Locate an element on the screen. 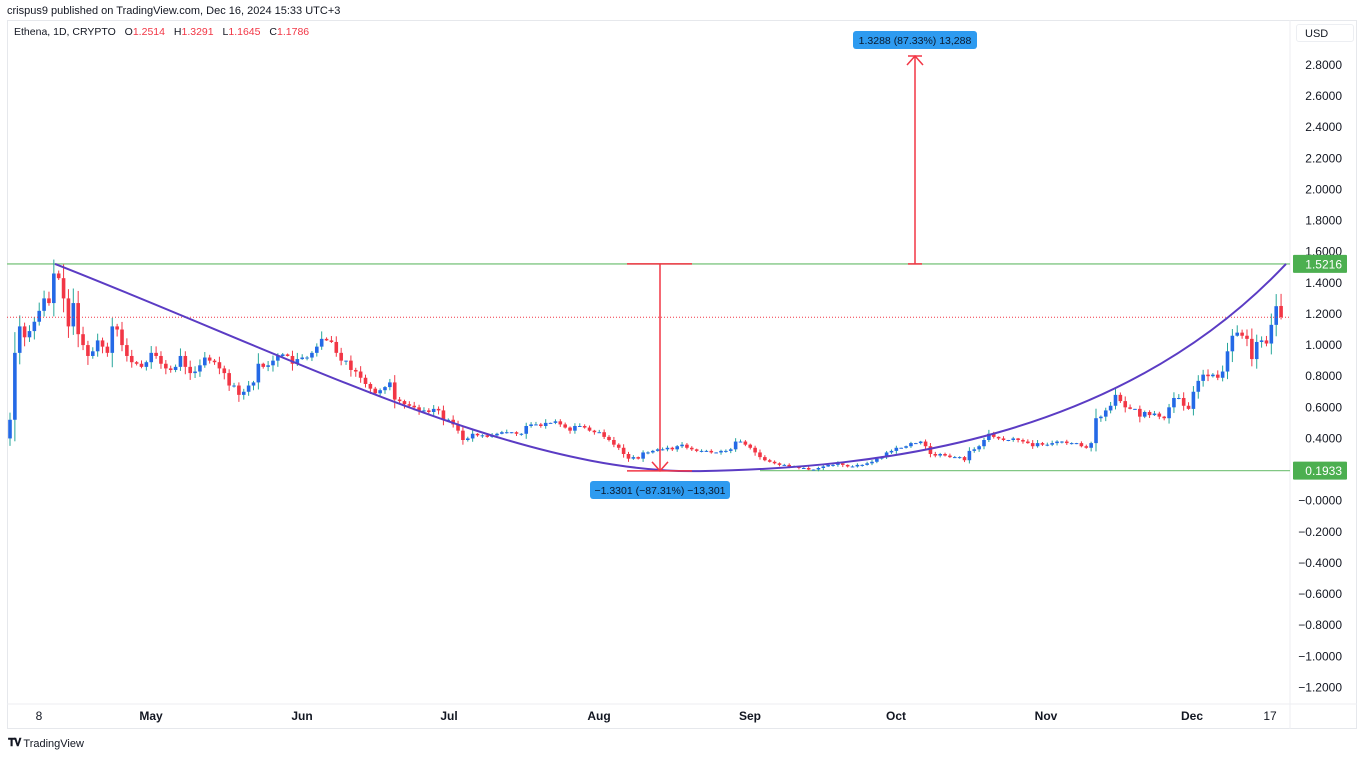 The image size is (1366, 757). time-tick: Jun is located at coordinates (301, 716).